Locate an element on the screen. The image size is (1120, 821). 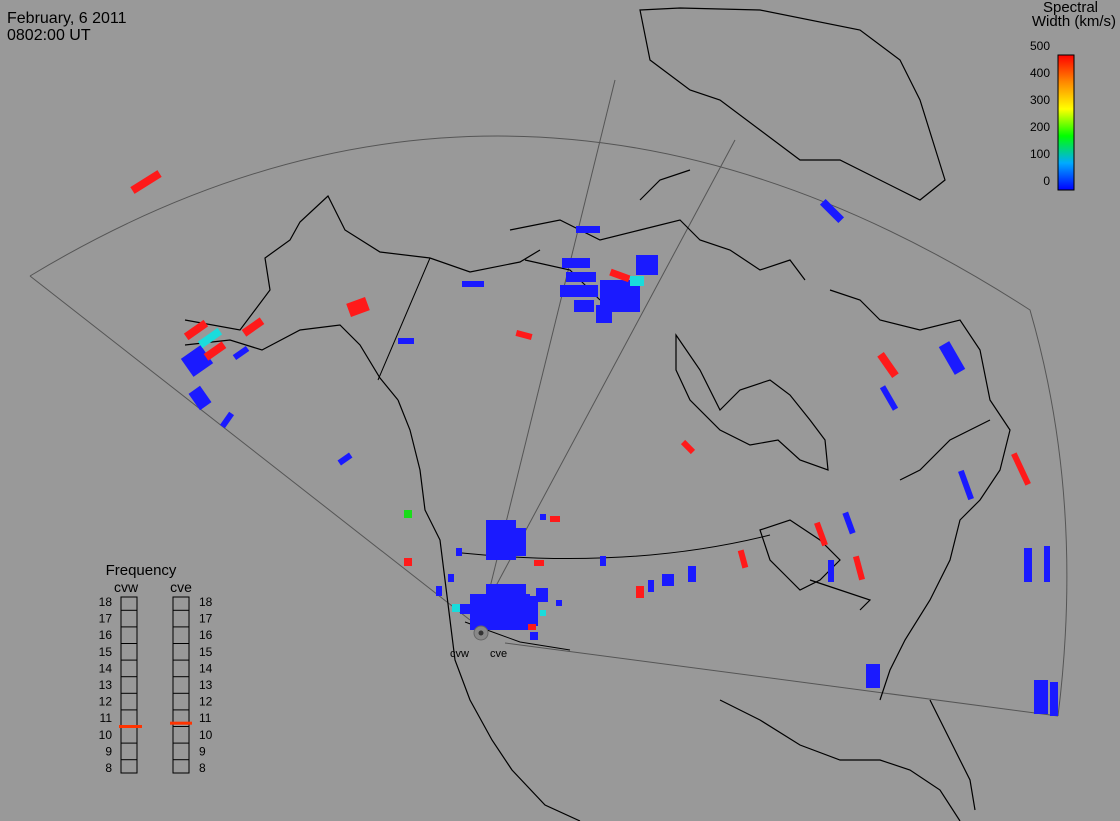
frequency-marker-cvw is located at coordinates (130, 726).